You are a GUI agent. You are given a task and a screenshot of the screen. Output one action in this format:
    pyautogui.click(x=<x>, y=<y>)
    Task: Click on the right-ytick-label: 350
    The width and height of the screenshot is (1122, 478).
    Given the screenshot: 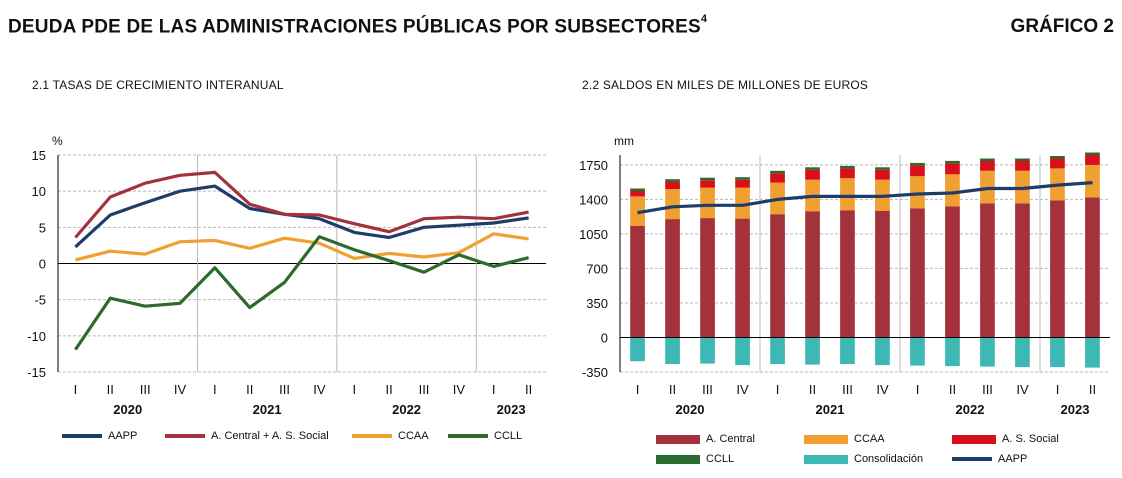 What is the action you would take?
    pyautogui.click(x=597, y=303)
    